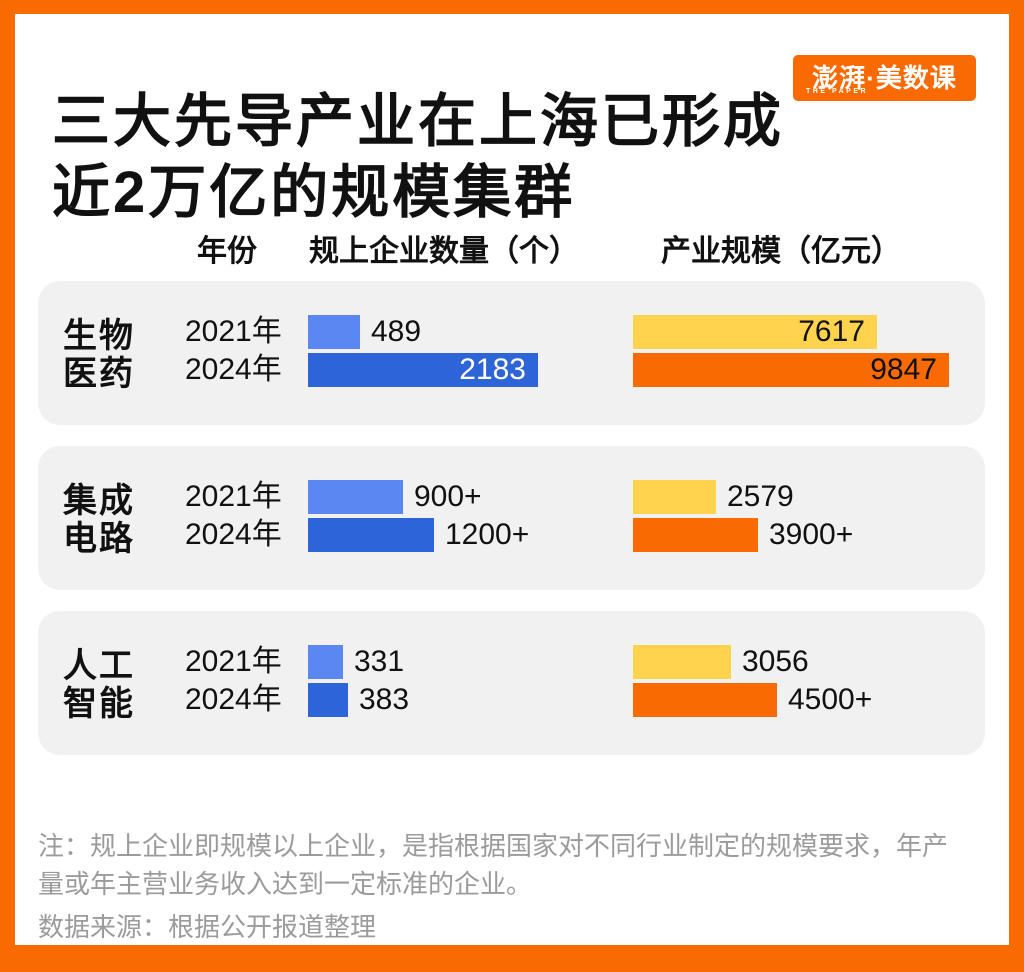 This screenshot has height=972, width=1024. I want to click on column-header-year: 年份, so click(227, 251).